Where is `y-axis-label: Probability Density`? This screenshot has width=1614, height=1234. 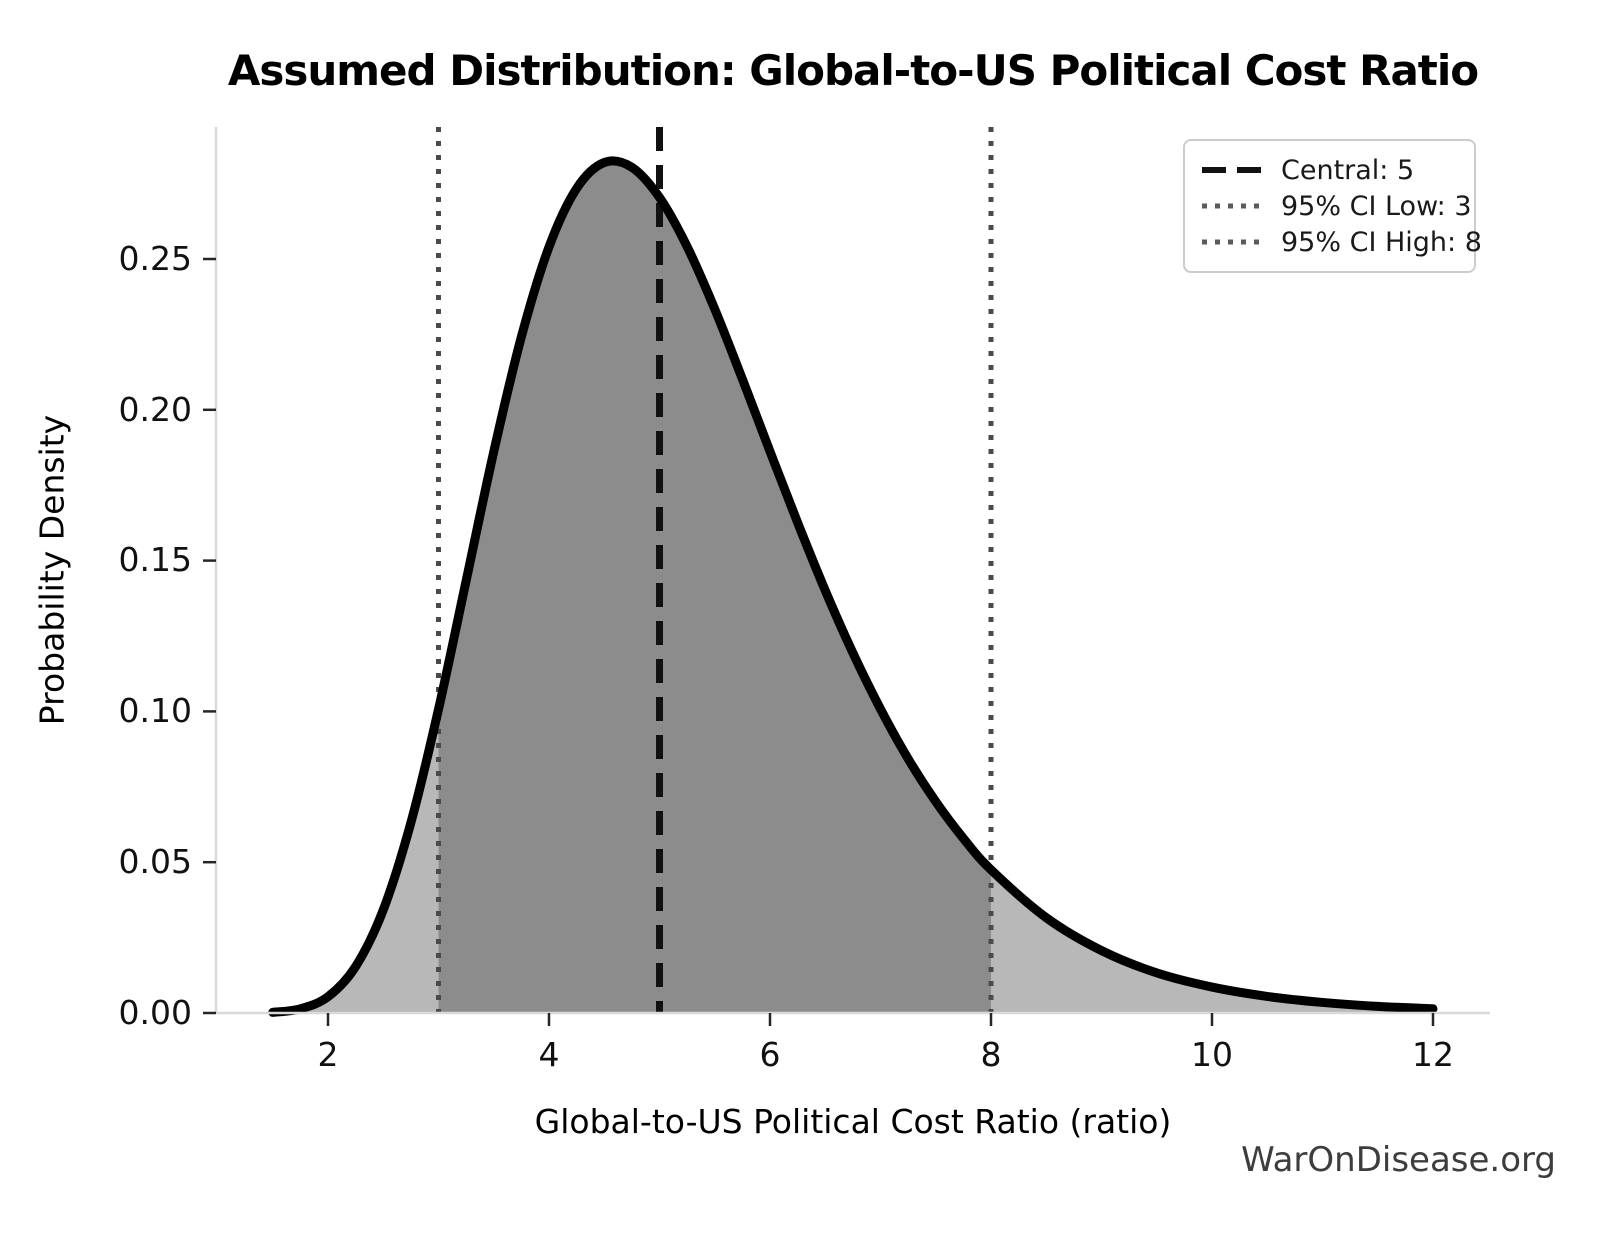
y-axis-label: Probability Density is located at coordinates (52, 570).